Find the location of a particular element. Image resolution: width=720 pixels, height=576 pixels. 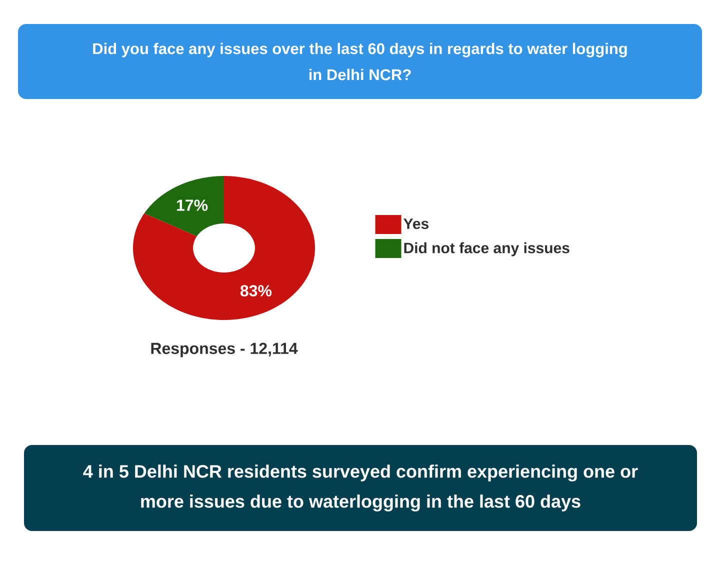

chart-title: Did you face any issues over the last 60 days in regards to water logging in Delhi NCR? is located at coordinates (360, 61).